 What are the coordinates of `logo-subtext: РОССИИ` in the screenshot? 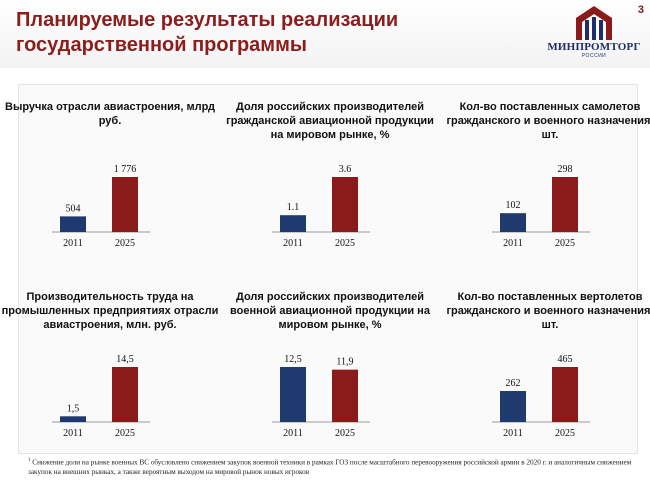 It's located at (594, 56).